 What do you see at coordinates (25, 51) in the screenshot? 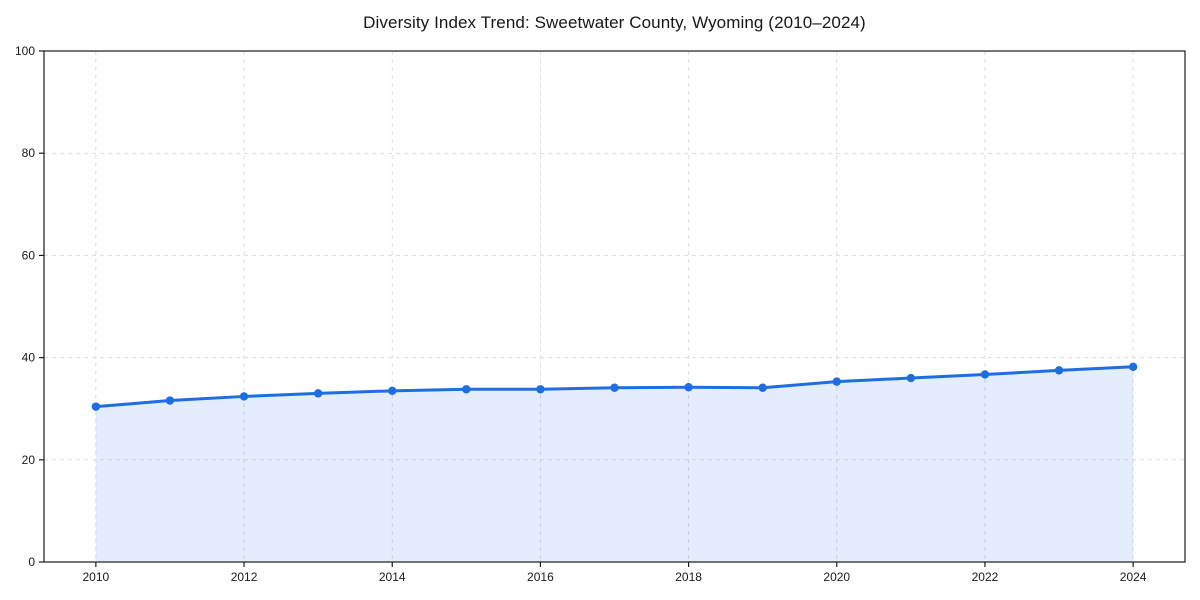
I see `y-tick-label: 100` at bounding box center [25, 51].